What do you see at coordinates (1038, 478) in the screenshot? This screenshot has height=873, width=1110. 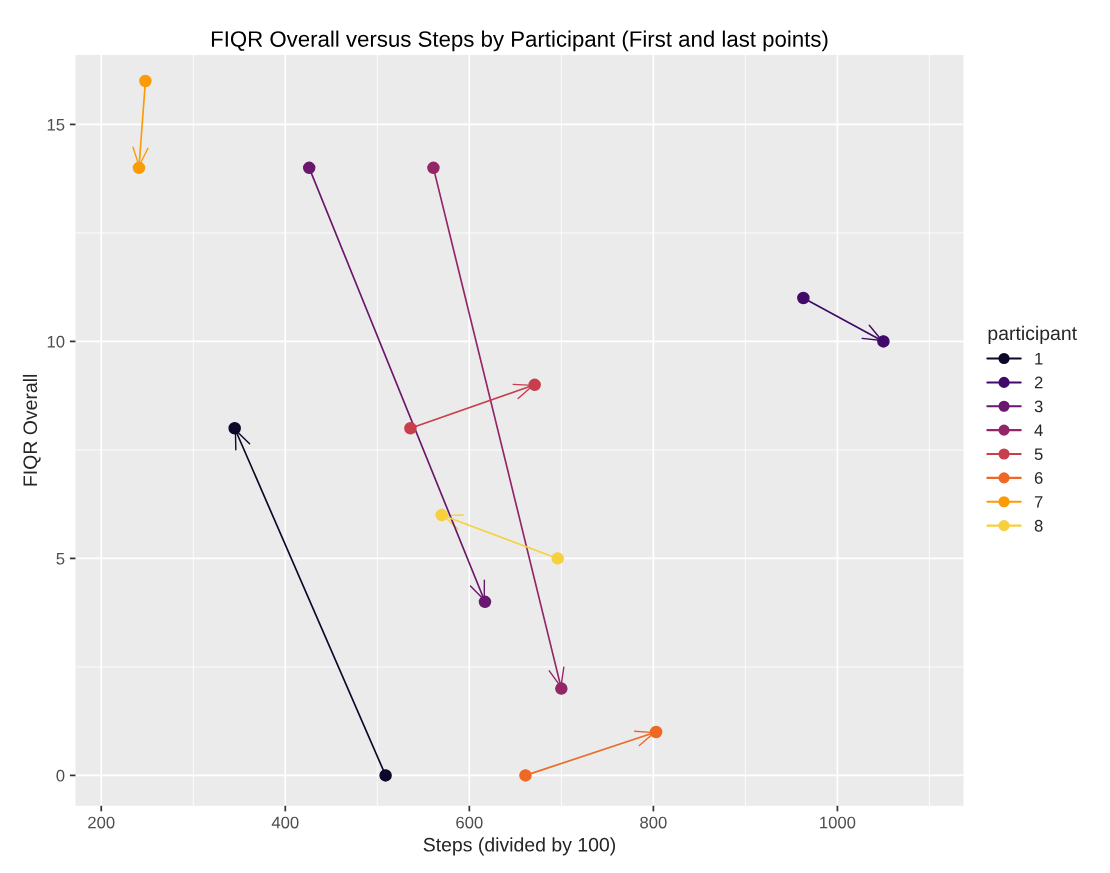 I see `legend-label: 6` at bounding box center [1038, 478].